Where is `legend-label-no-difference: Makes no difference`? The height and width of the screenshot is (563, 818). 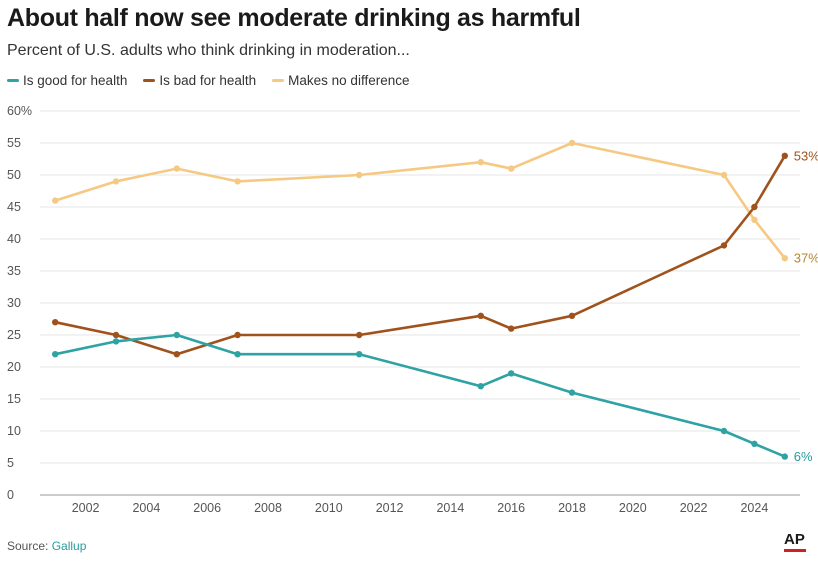 legend-label-no-difference: Makes no difference is located at coordinates (349, 80).